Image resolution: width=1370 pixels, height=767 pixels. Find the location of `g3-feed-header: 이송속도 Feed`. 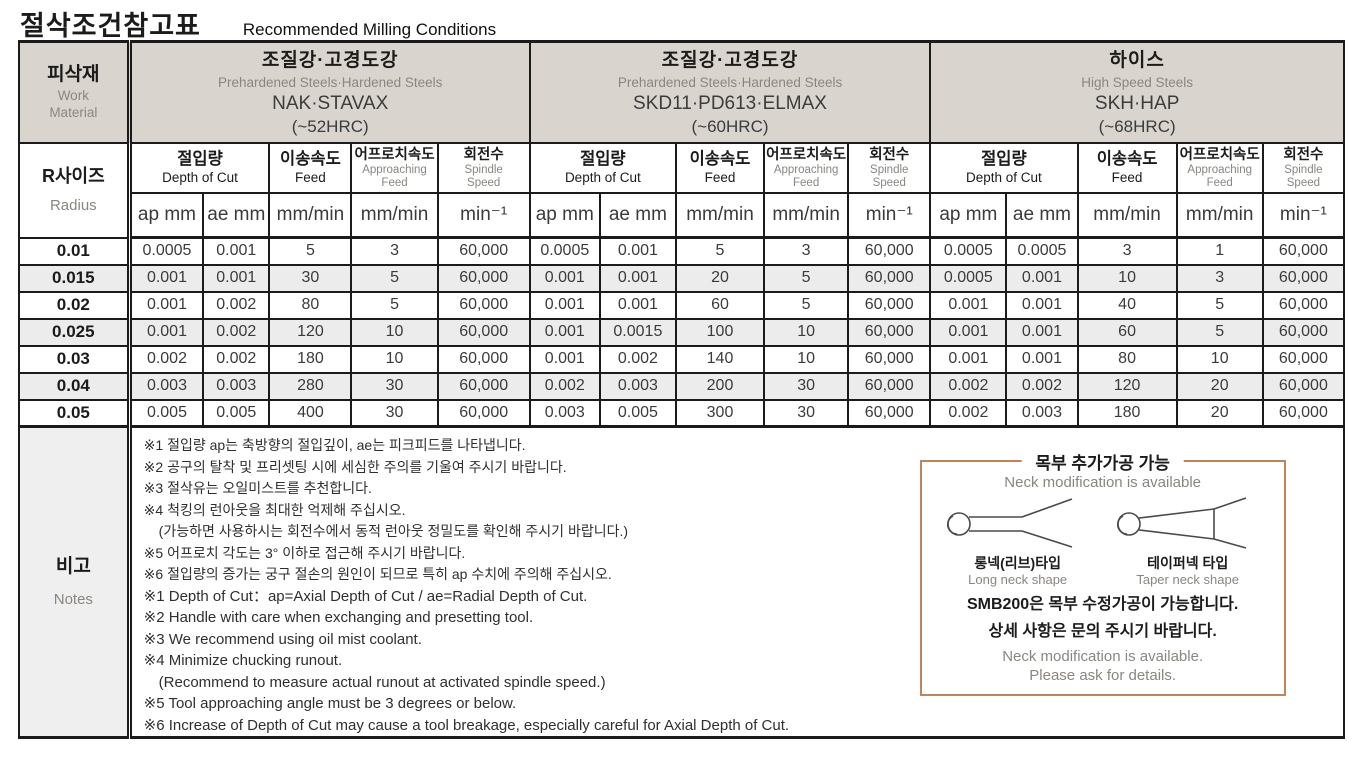

g3-feed-header: 이송속도 Feed is located at coordinates (1127, 167).